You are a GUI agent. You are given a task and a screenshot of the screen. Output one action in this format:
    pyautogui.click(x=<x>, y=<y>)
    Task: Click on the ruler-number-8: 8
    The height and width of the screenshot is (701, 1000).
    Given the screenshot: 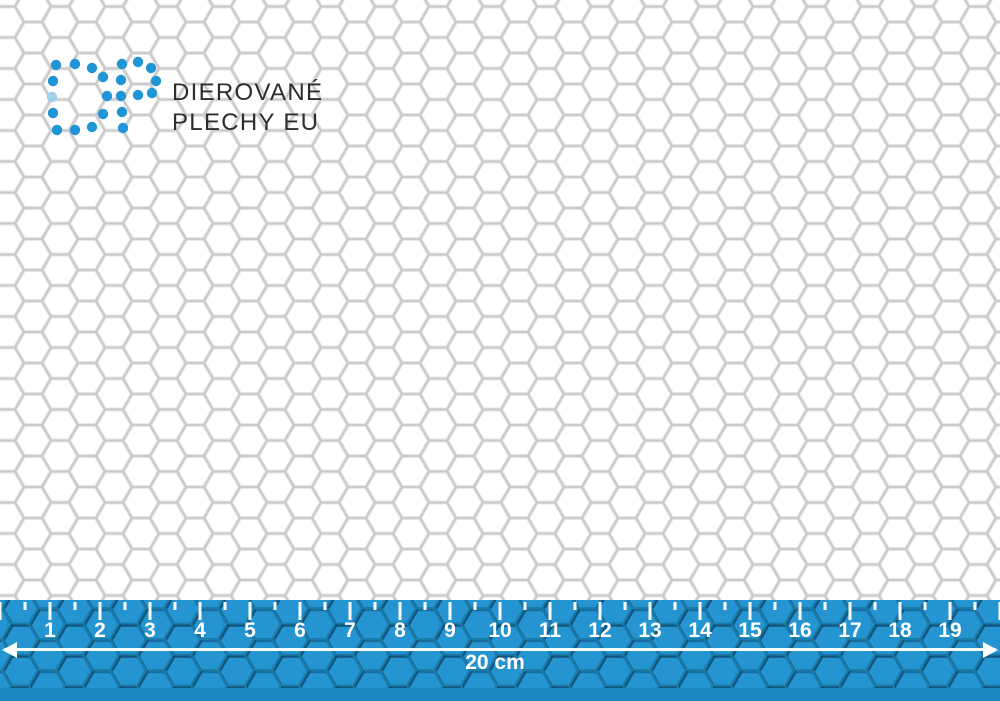 What is the action you would take?
    pyautogui.click(x=400, y=630)
    